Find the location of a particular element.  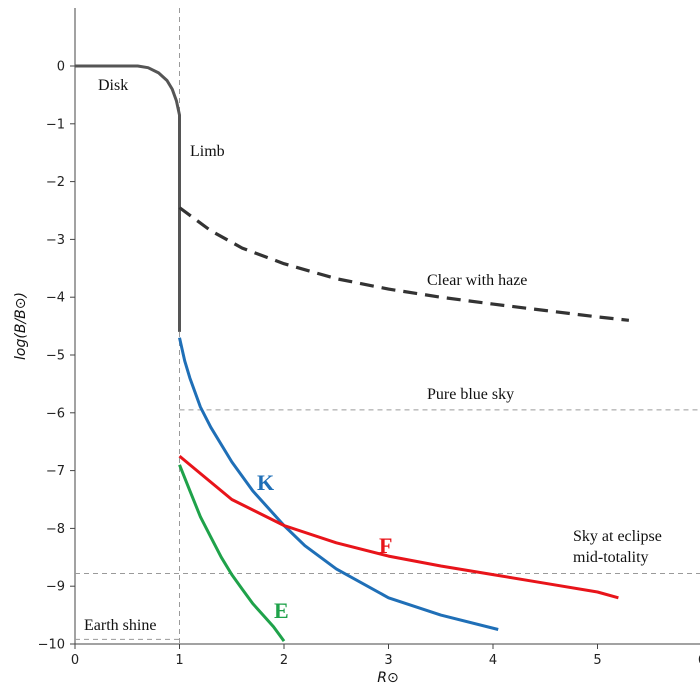

y-tick-label: −4 is located at coordinates (55, 298).